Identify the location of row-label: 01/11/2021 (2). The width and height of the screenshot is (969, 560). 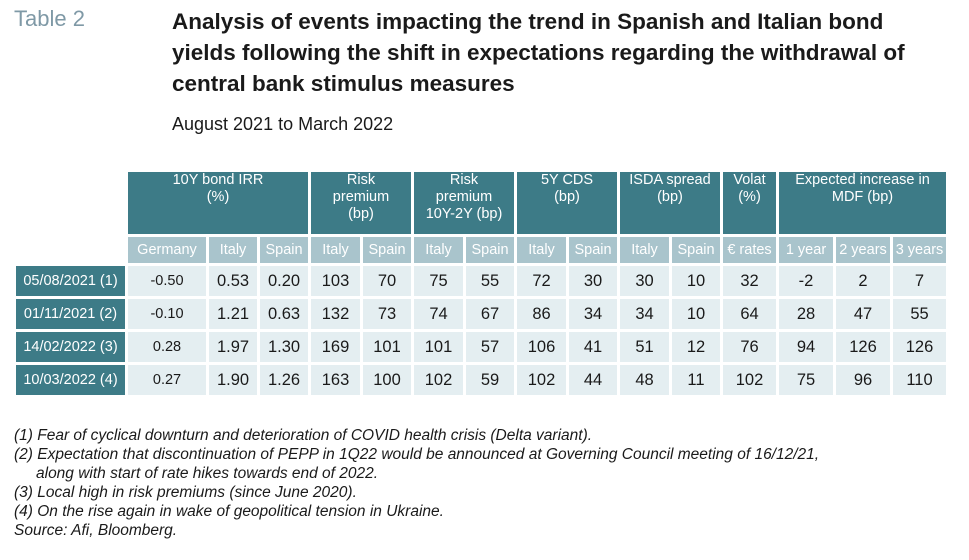
(70, 312).